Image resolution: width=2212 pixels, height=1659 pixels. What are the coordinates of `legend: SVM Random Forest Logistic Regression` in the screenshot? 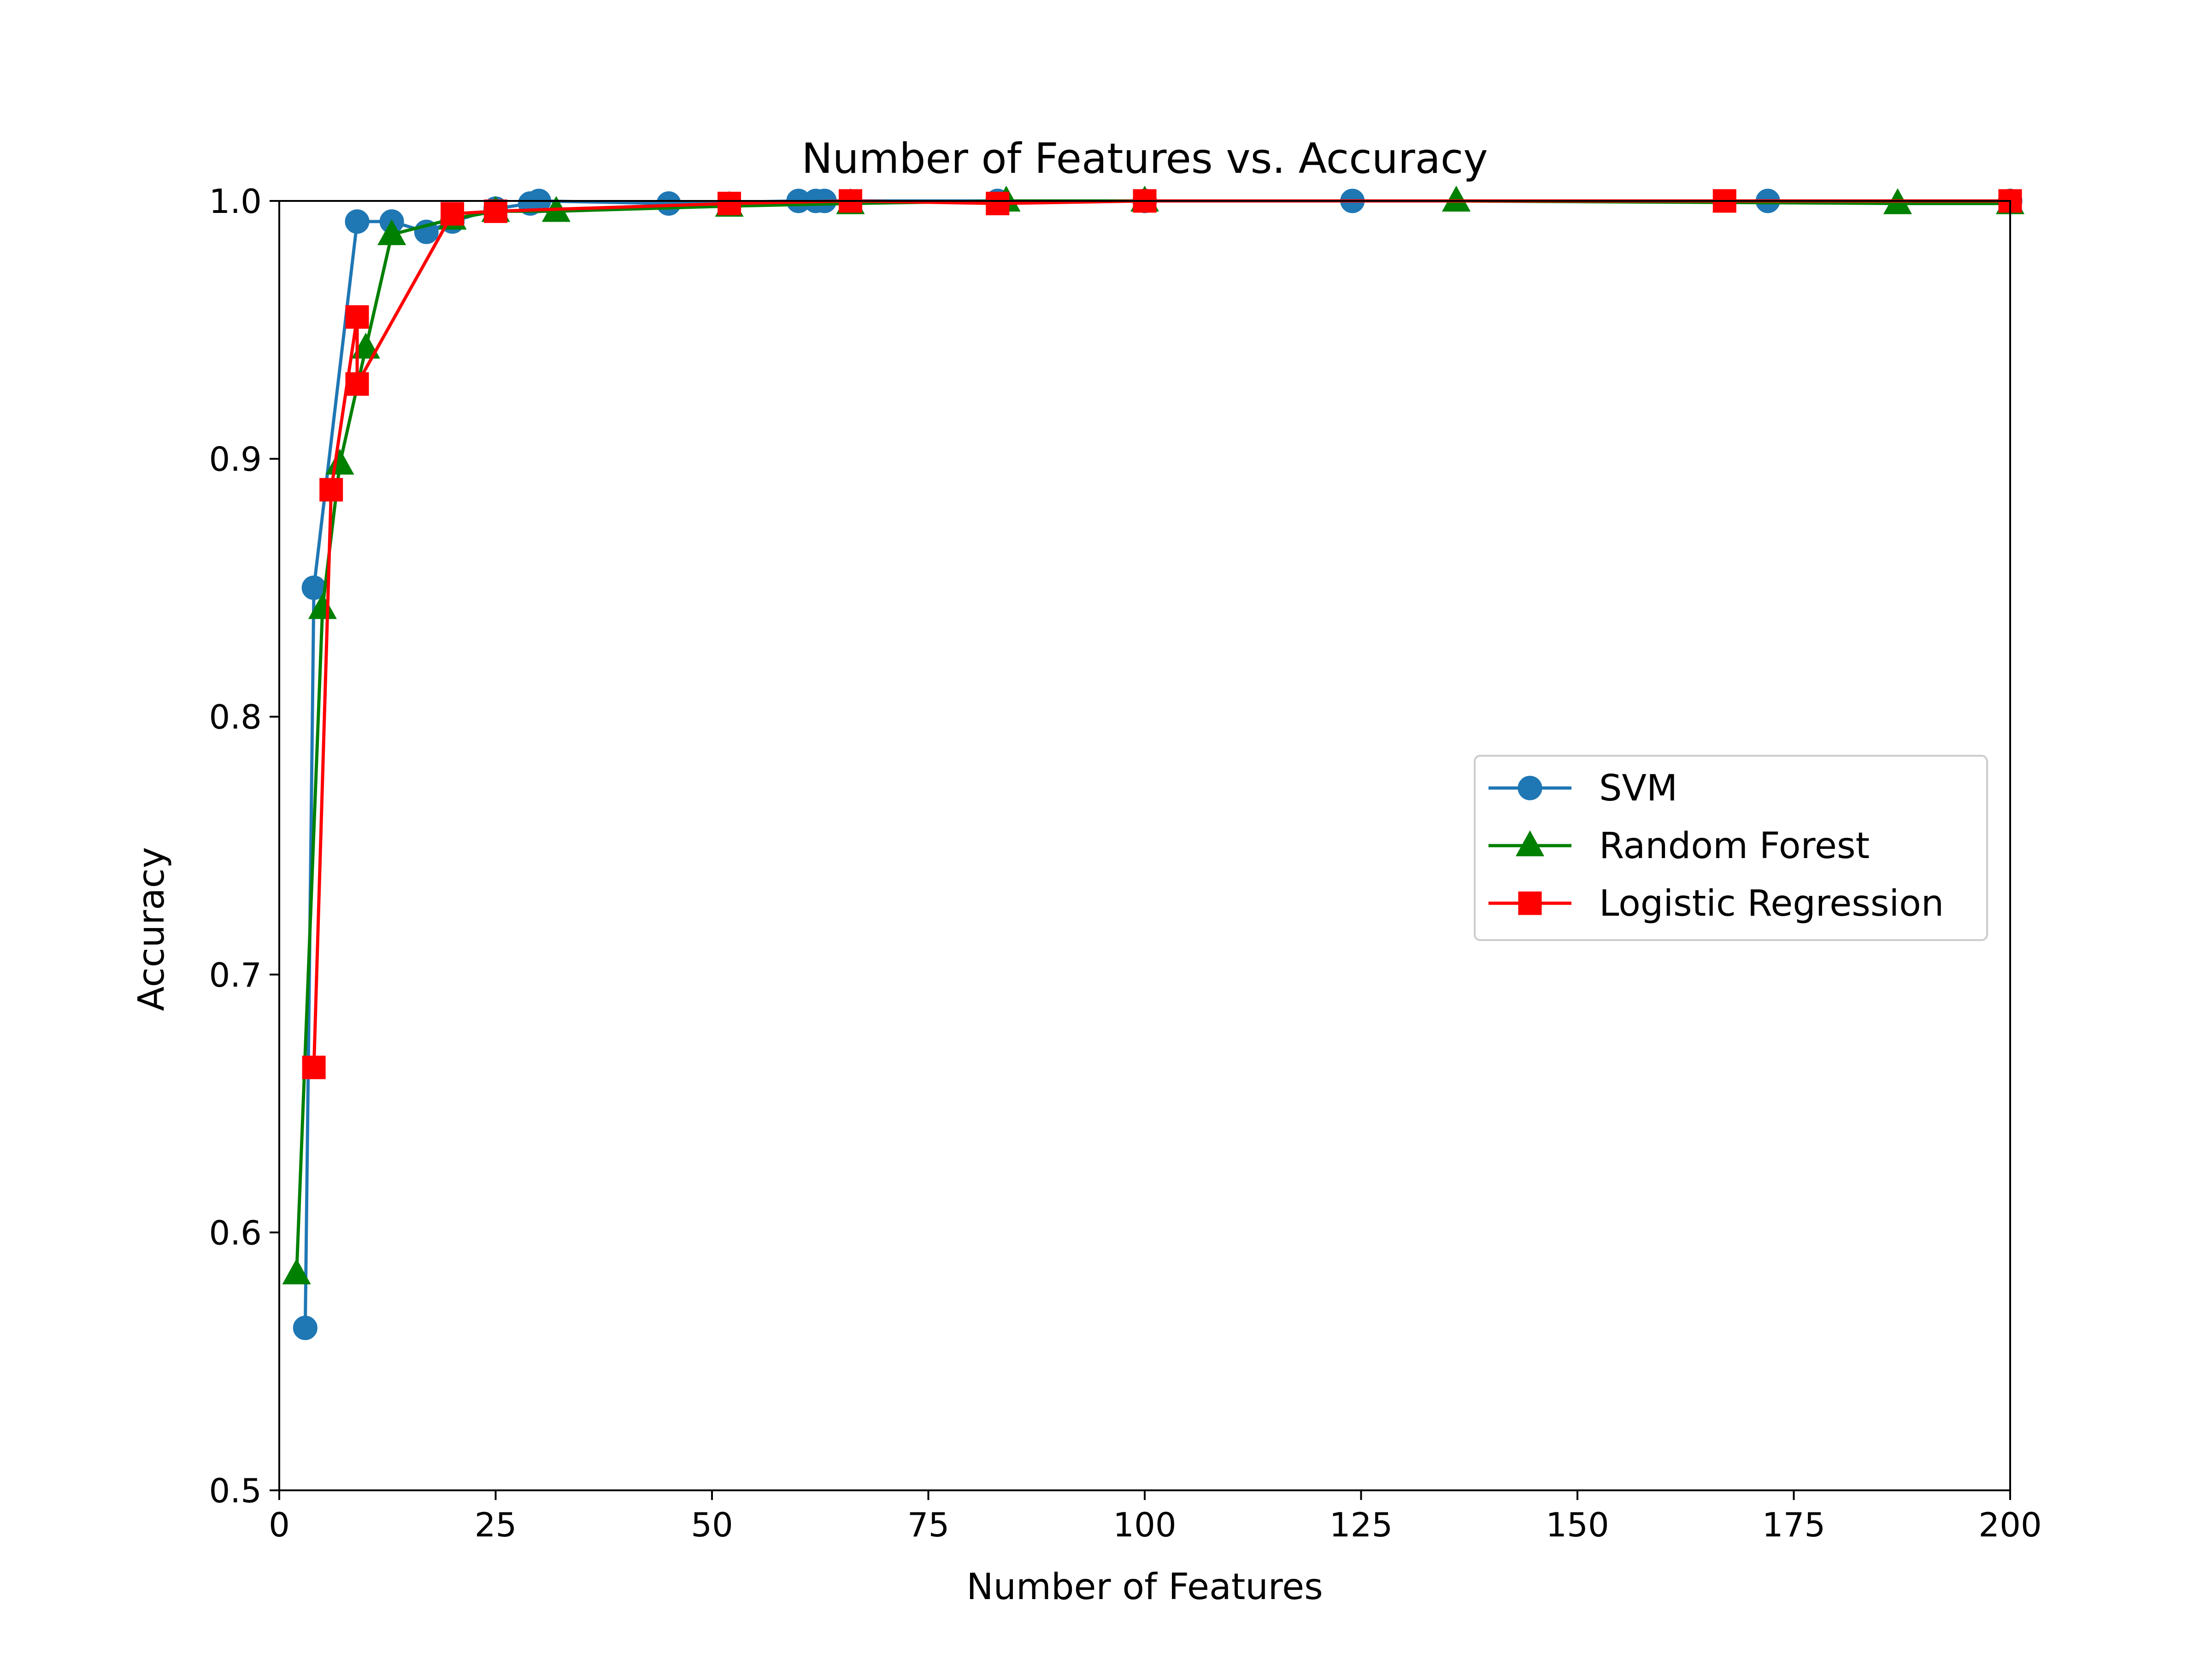 It's located at (1731, 848).